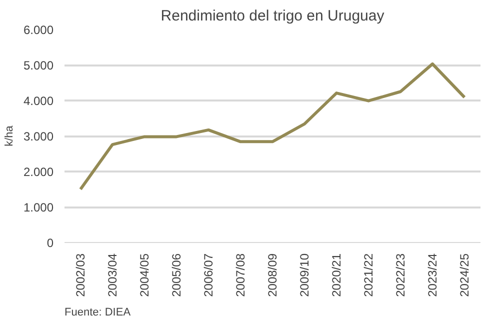 This screenshot has width=500, height=323. Describe the element at coordinates (50, 243) in the screenshot. I see `y-tick-label: 0` at that location.